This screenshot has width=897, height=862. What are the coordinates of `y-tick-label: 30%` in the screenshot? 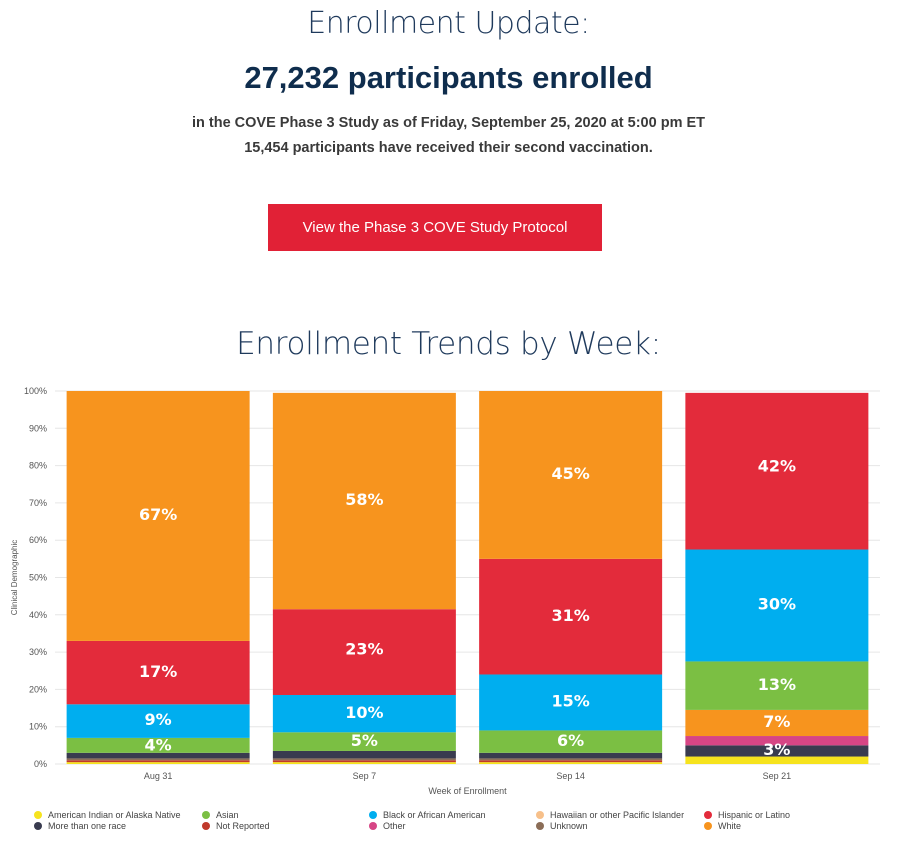 It's located at (38, 652).